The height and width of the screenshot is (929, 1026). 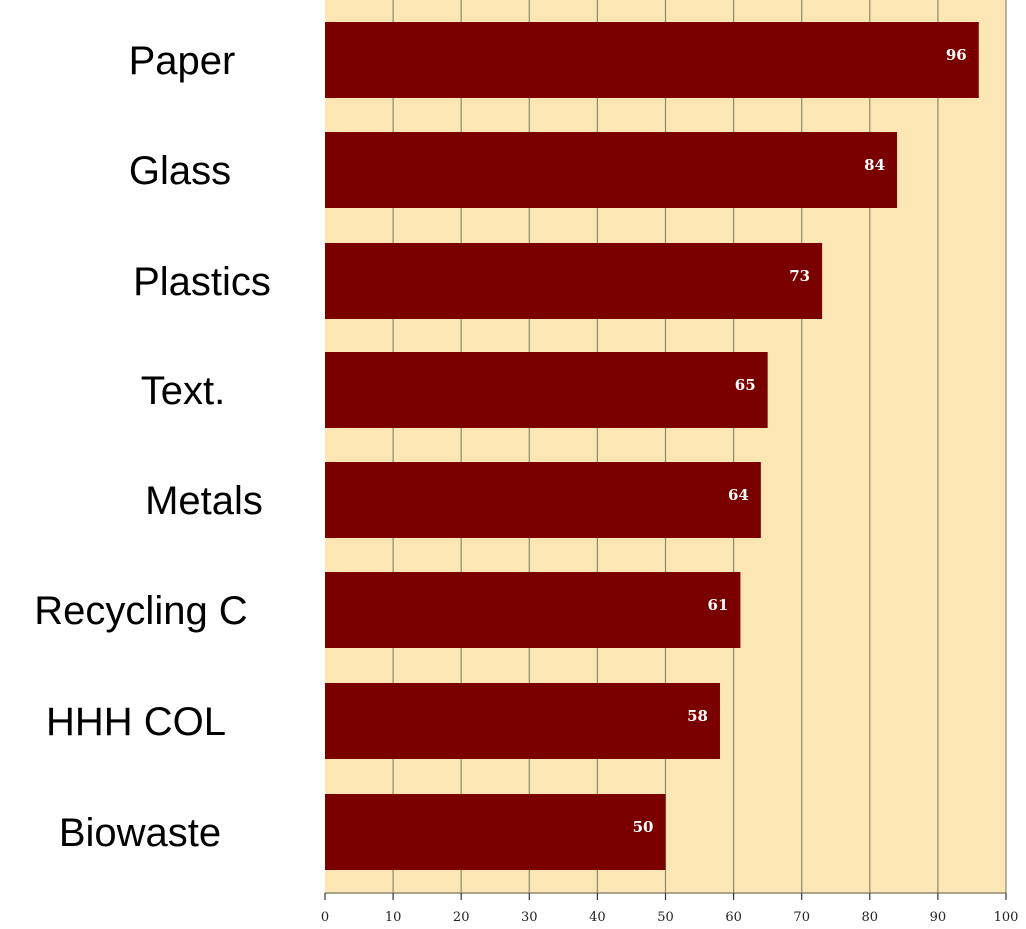 I want to click on bar-value-label: 61, so click(x=718, y=605).